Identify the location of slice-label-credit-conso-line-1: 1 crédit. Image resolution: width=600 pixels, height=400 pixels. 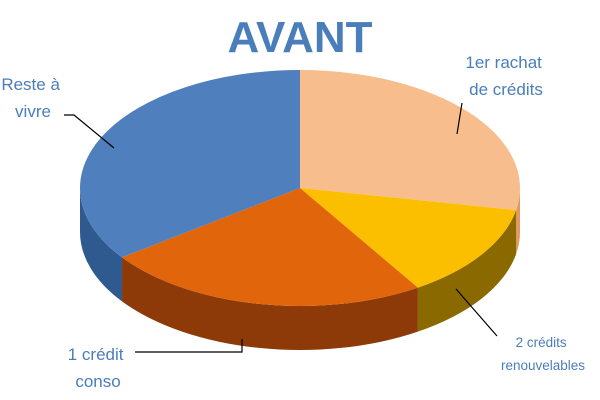
(96, 354).